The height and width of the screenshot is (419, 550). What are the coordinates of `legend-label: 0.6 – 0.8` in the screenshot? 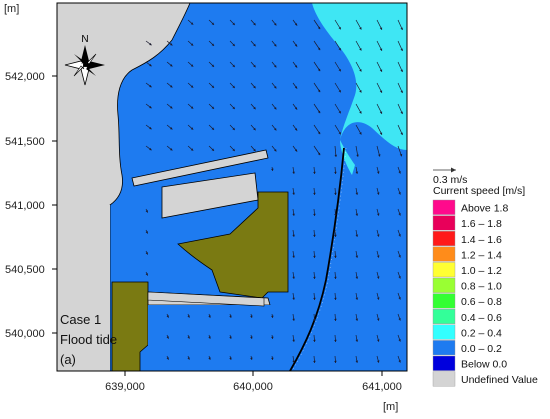 It's located at (481, 302).